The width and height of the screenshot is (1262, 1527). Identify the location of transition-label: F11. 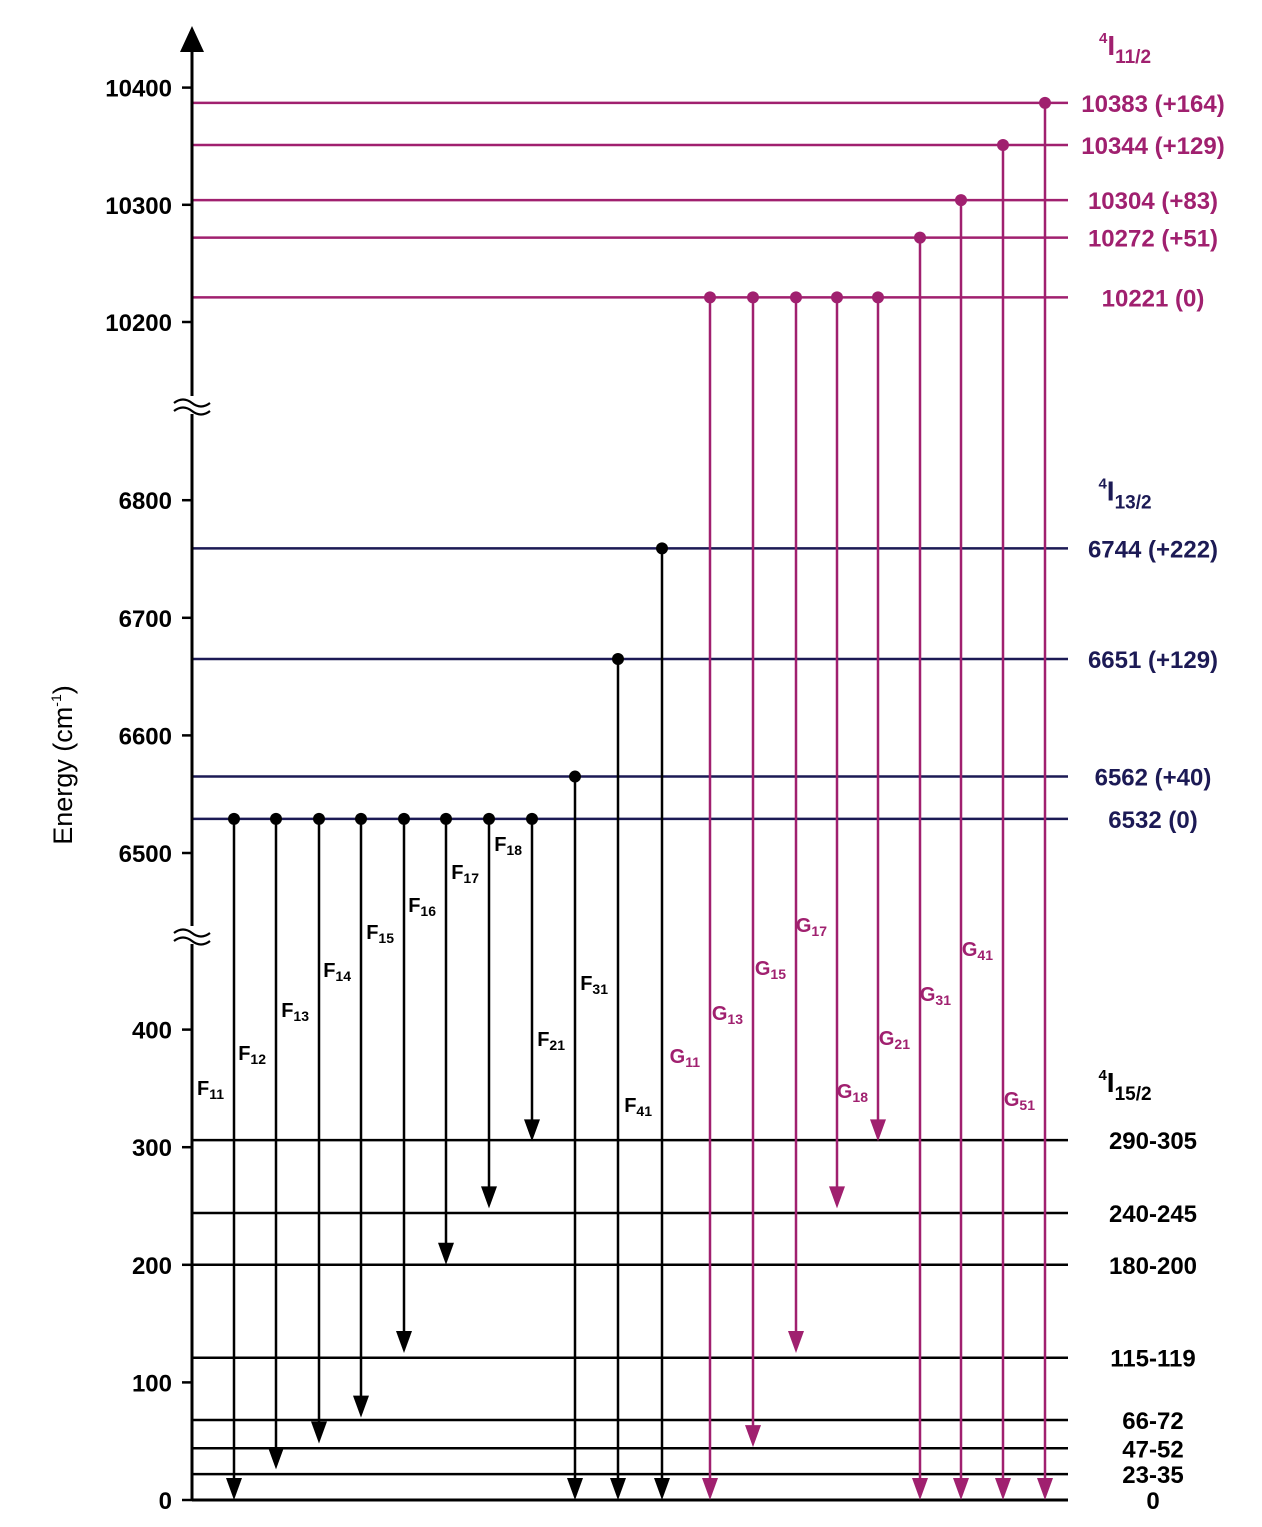
(210, 1090).